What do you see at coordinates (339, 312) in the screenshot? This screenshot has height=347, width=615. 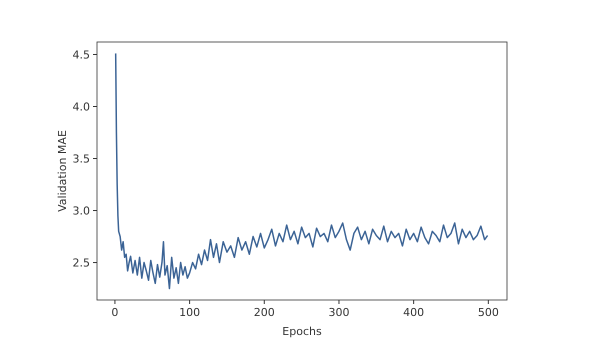 I see `x-tick-label: 300` at bounding box center [339, 312].